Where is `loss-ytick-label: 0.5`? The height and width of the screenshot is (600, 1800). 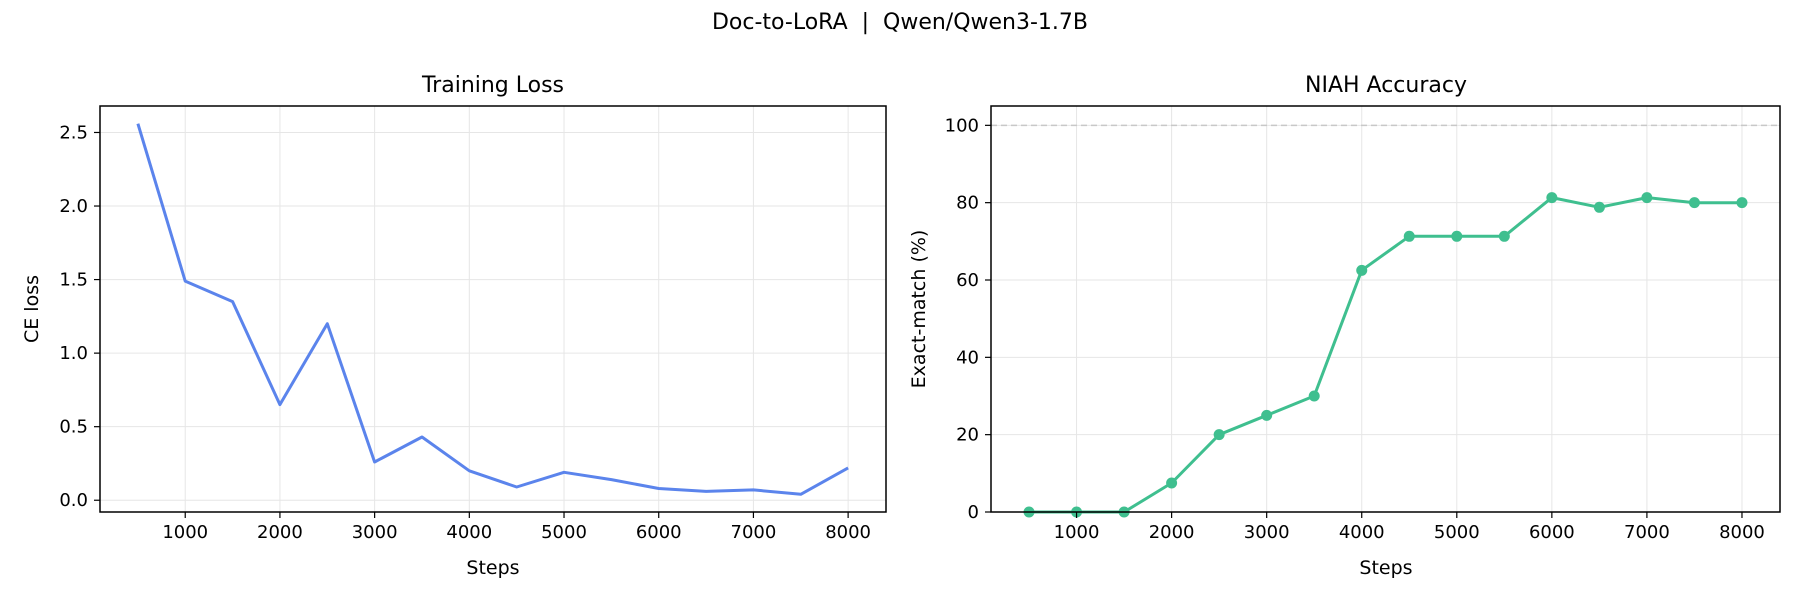 loss-ytick-label: 0.5 is located at coordinates (73, 427).